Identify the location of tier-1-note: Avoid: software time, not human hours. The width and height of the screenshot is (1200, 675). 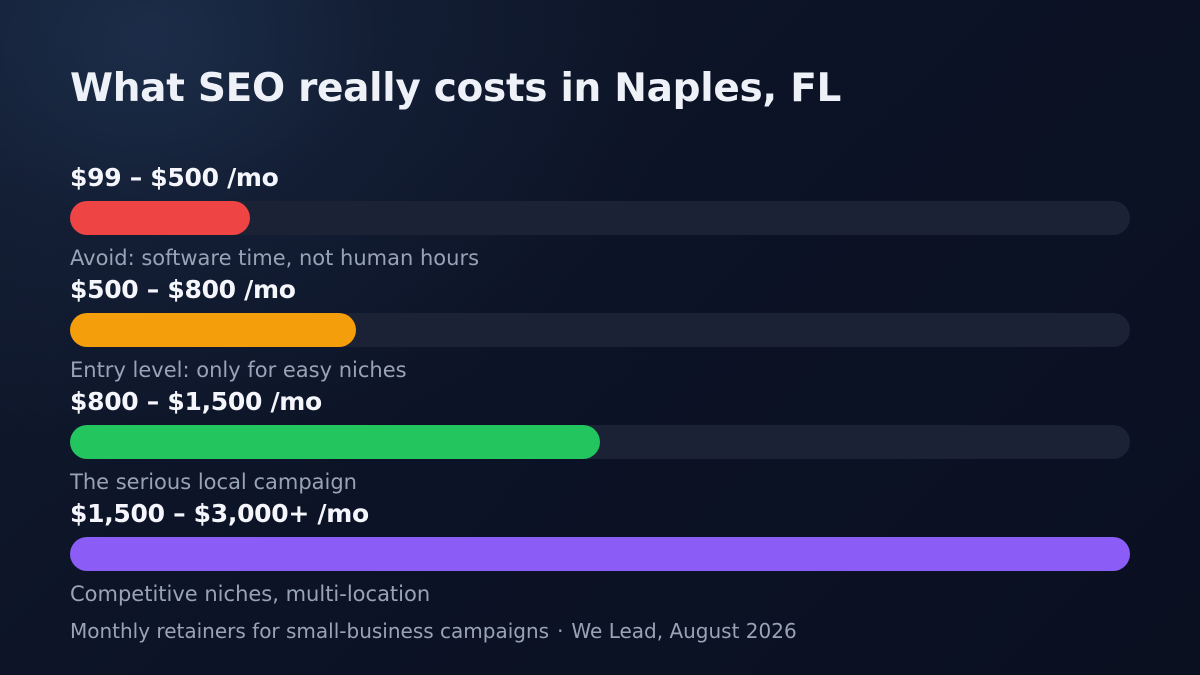
(275, 258).